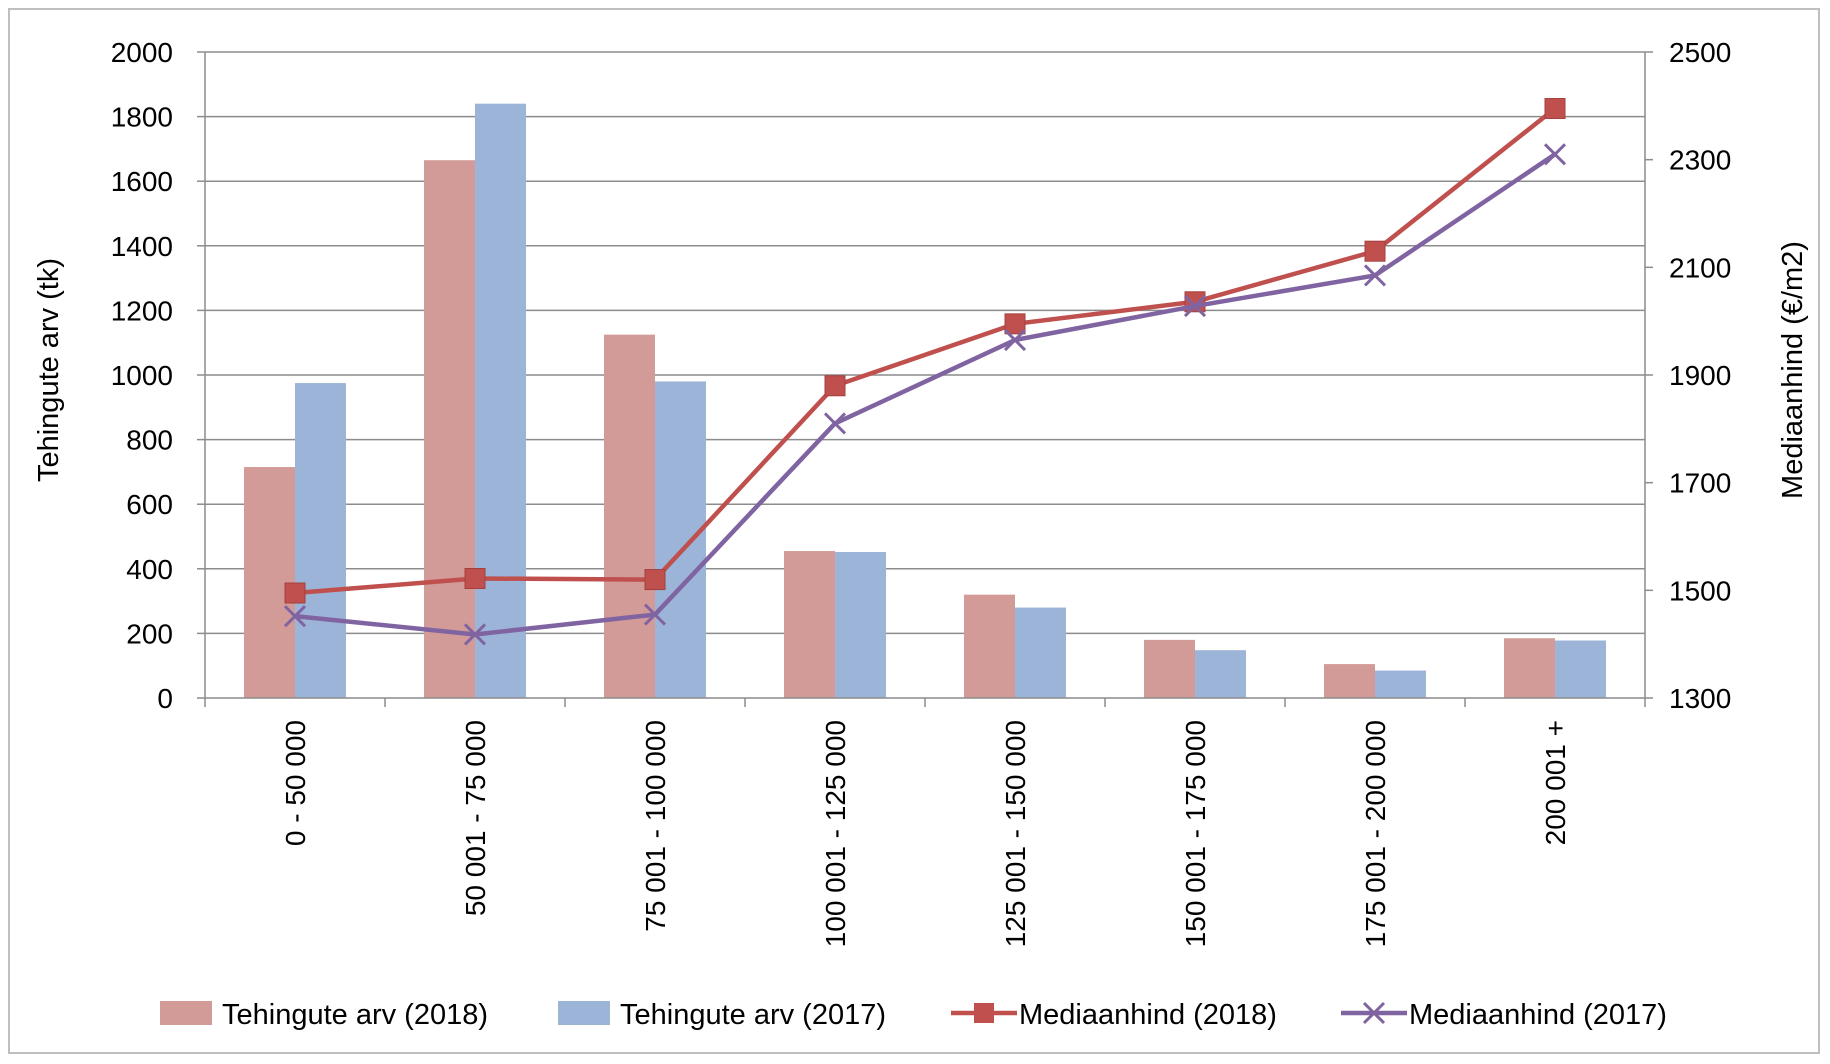  Describe the element at coordinates (835, 833) in the screenshot. I see `category-label: 100 001 - 125 000` at that location.